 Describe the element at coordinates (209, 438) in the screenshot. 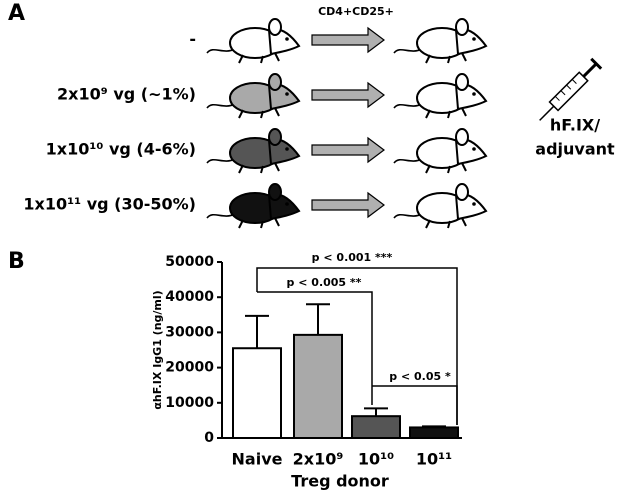

I see `y-tick-label: 0` at that location.